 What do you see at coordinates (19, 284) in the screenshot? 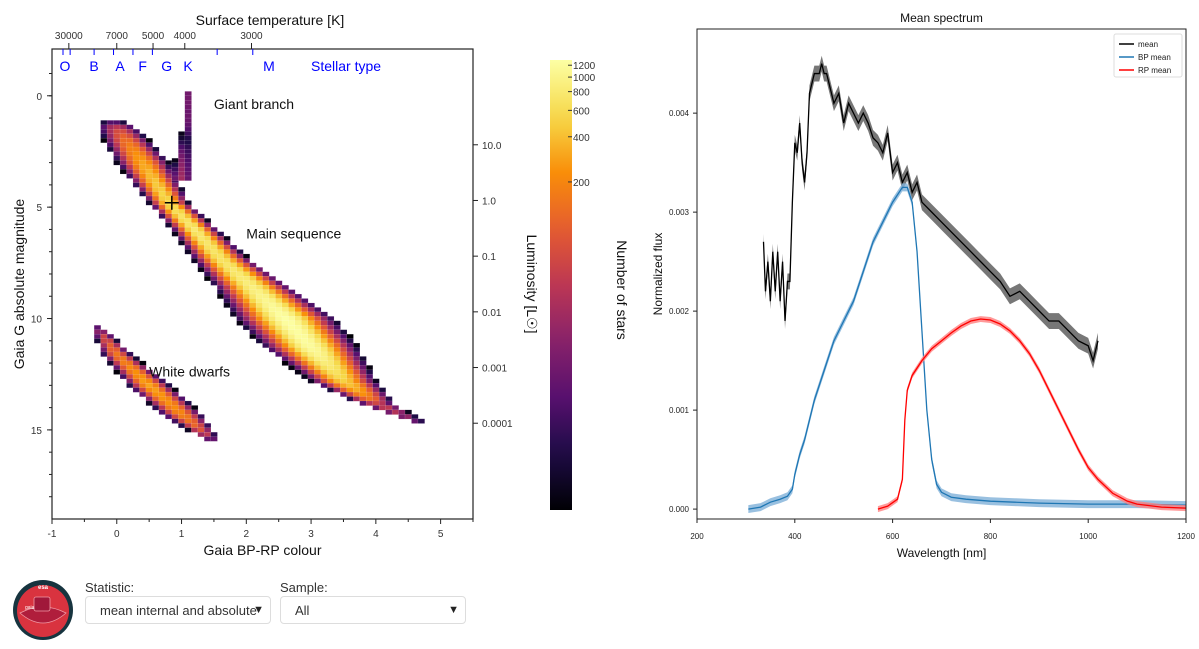
I see `y-axis-label: Gaia G absolute magnitude` at bounding box center [19, 284].